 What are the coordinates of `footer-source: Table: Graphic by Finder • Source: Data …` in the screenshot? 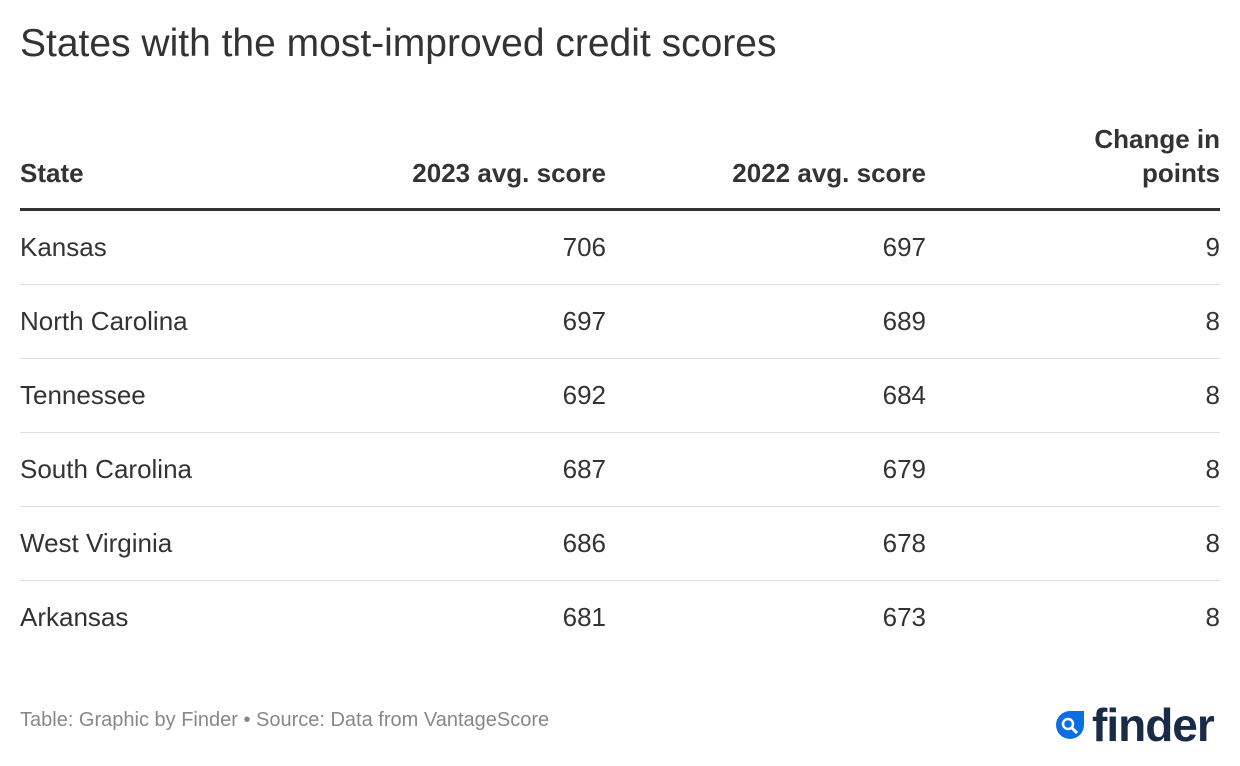 It's located at (285, 720).